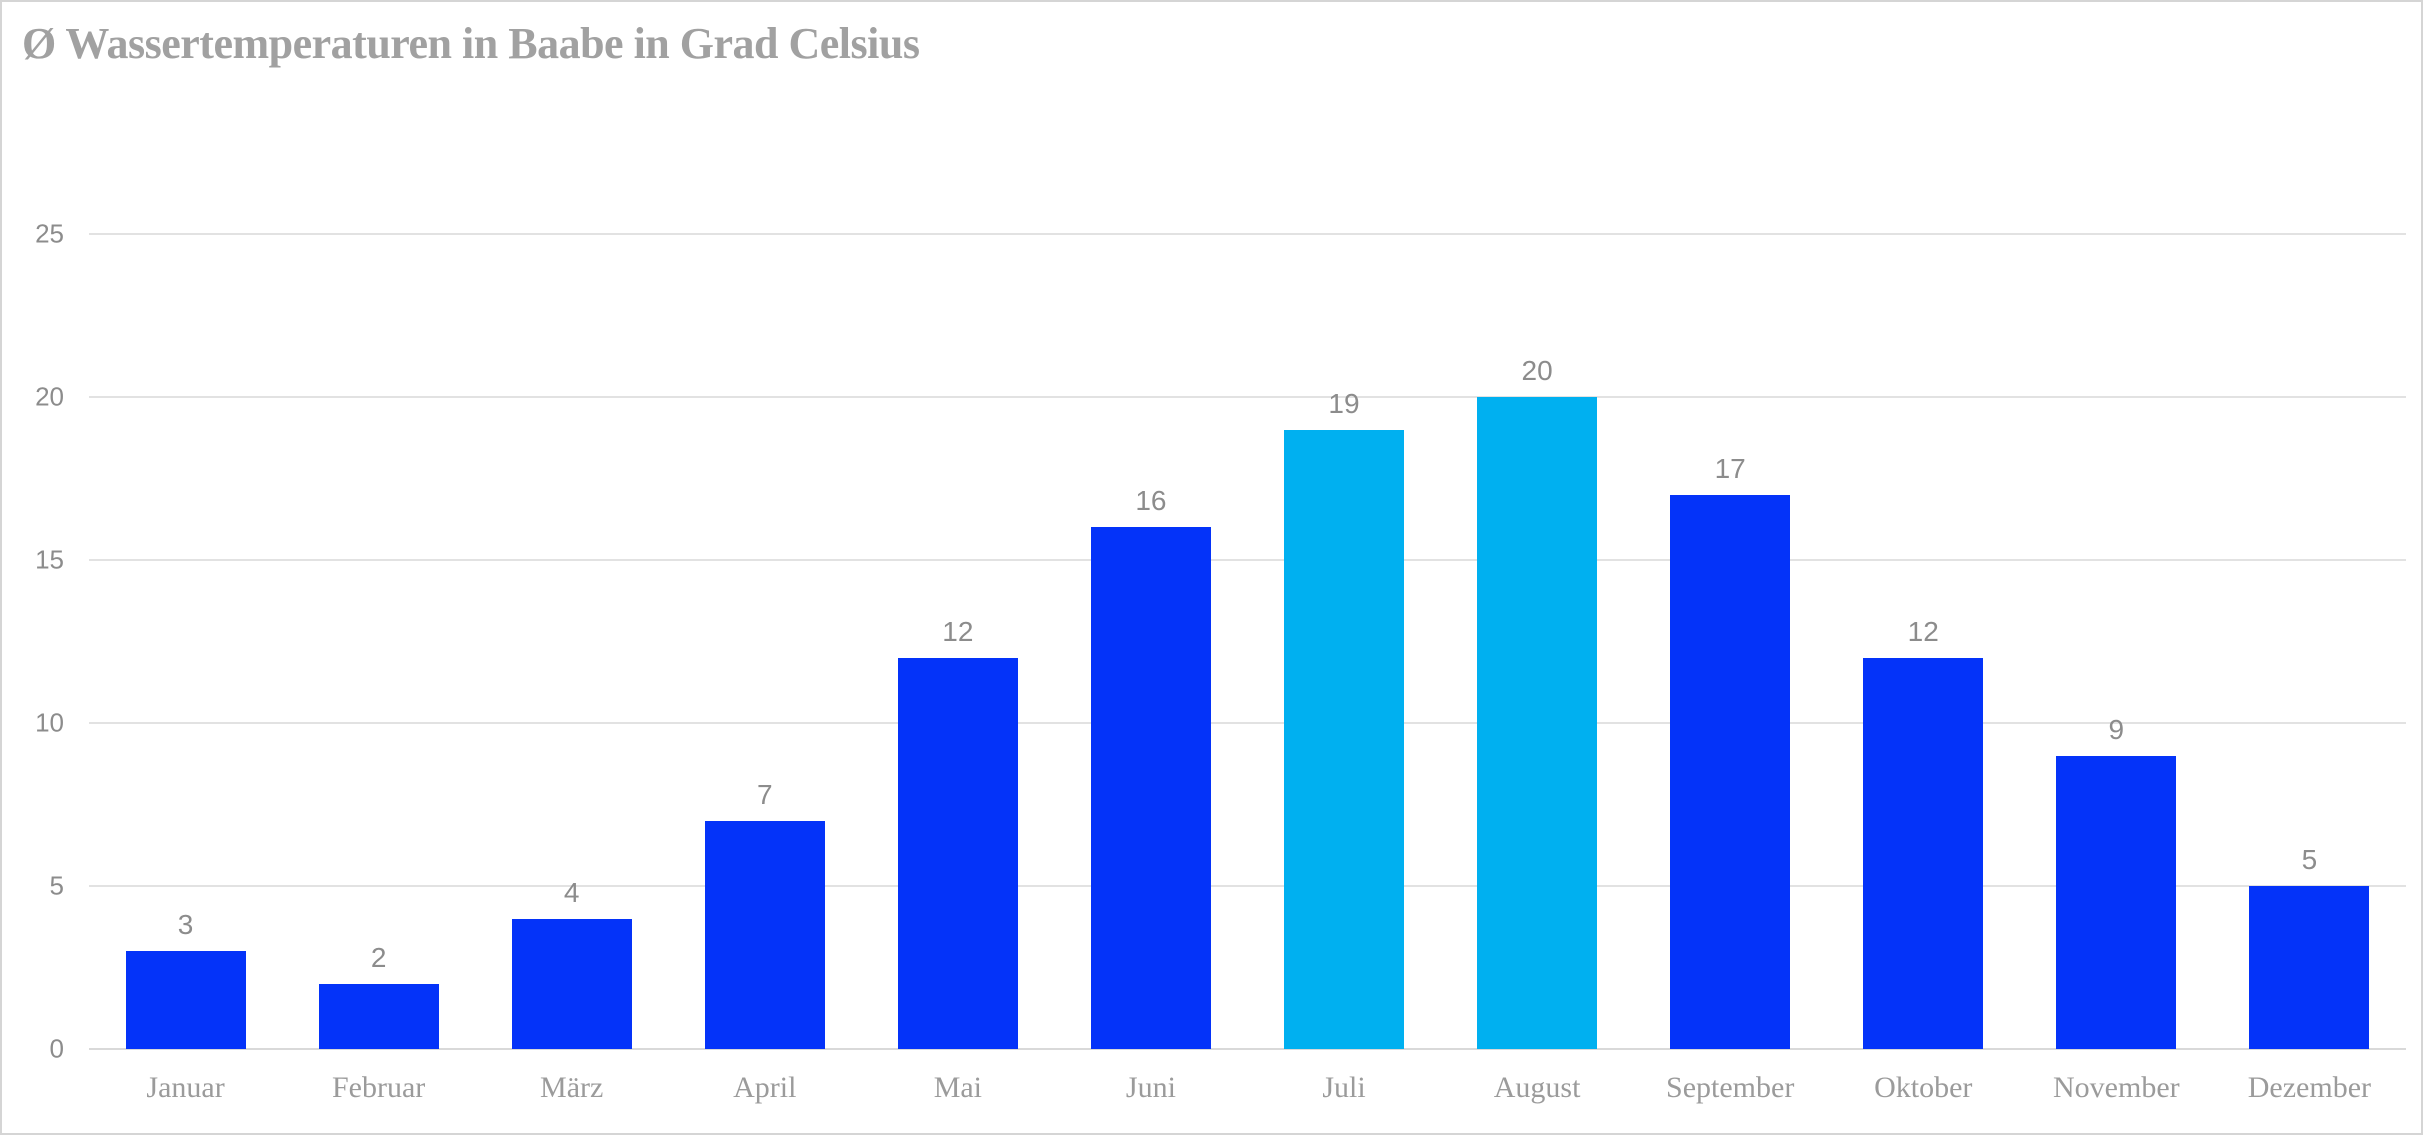 The height and width of the screenshot is (1135, 2423). What do you see at coordinates (185, 669) in the screenshot?
I see `bar-column-januar: 3 Januar` at bounding box center [185, 669].